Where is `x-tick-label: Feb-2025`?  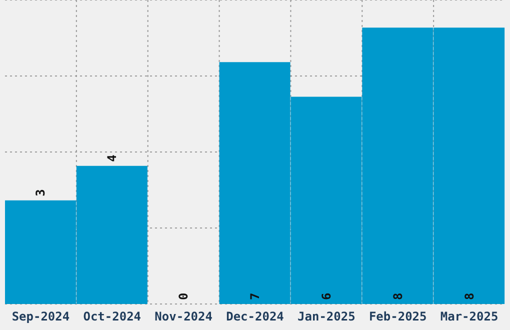 x-tick-label: Feb-2025 is located at coordinates (397, 317).